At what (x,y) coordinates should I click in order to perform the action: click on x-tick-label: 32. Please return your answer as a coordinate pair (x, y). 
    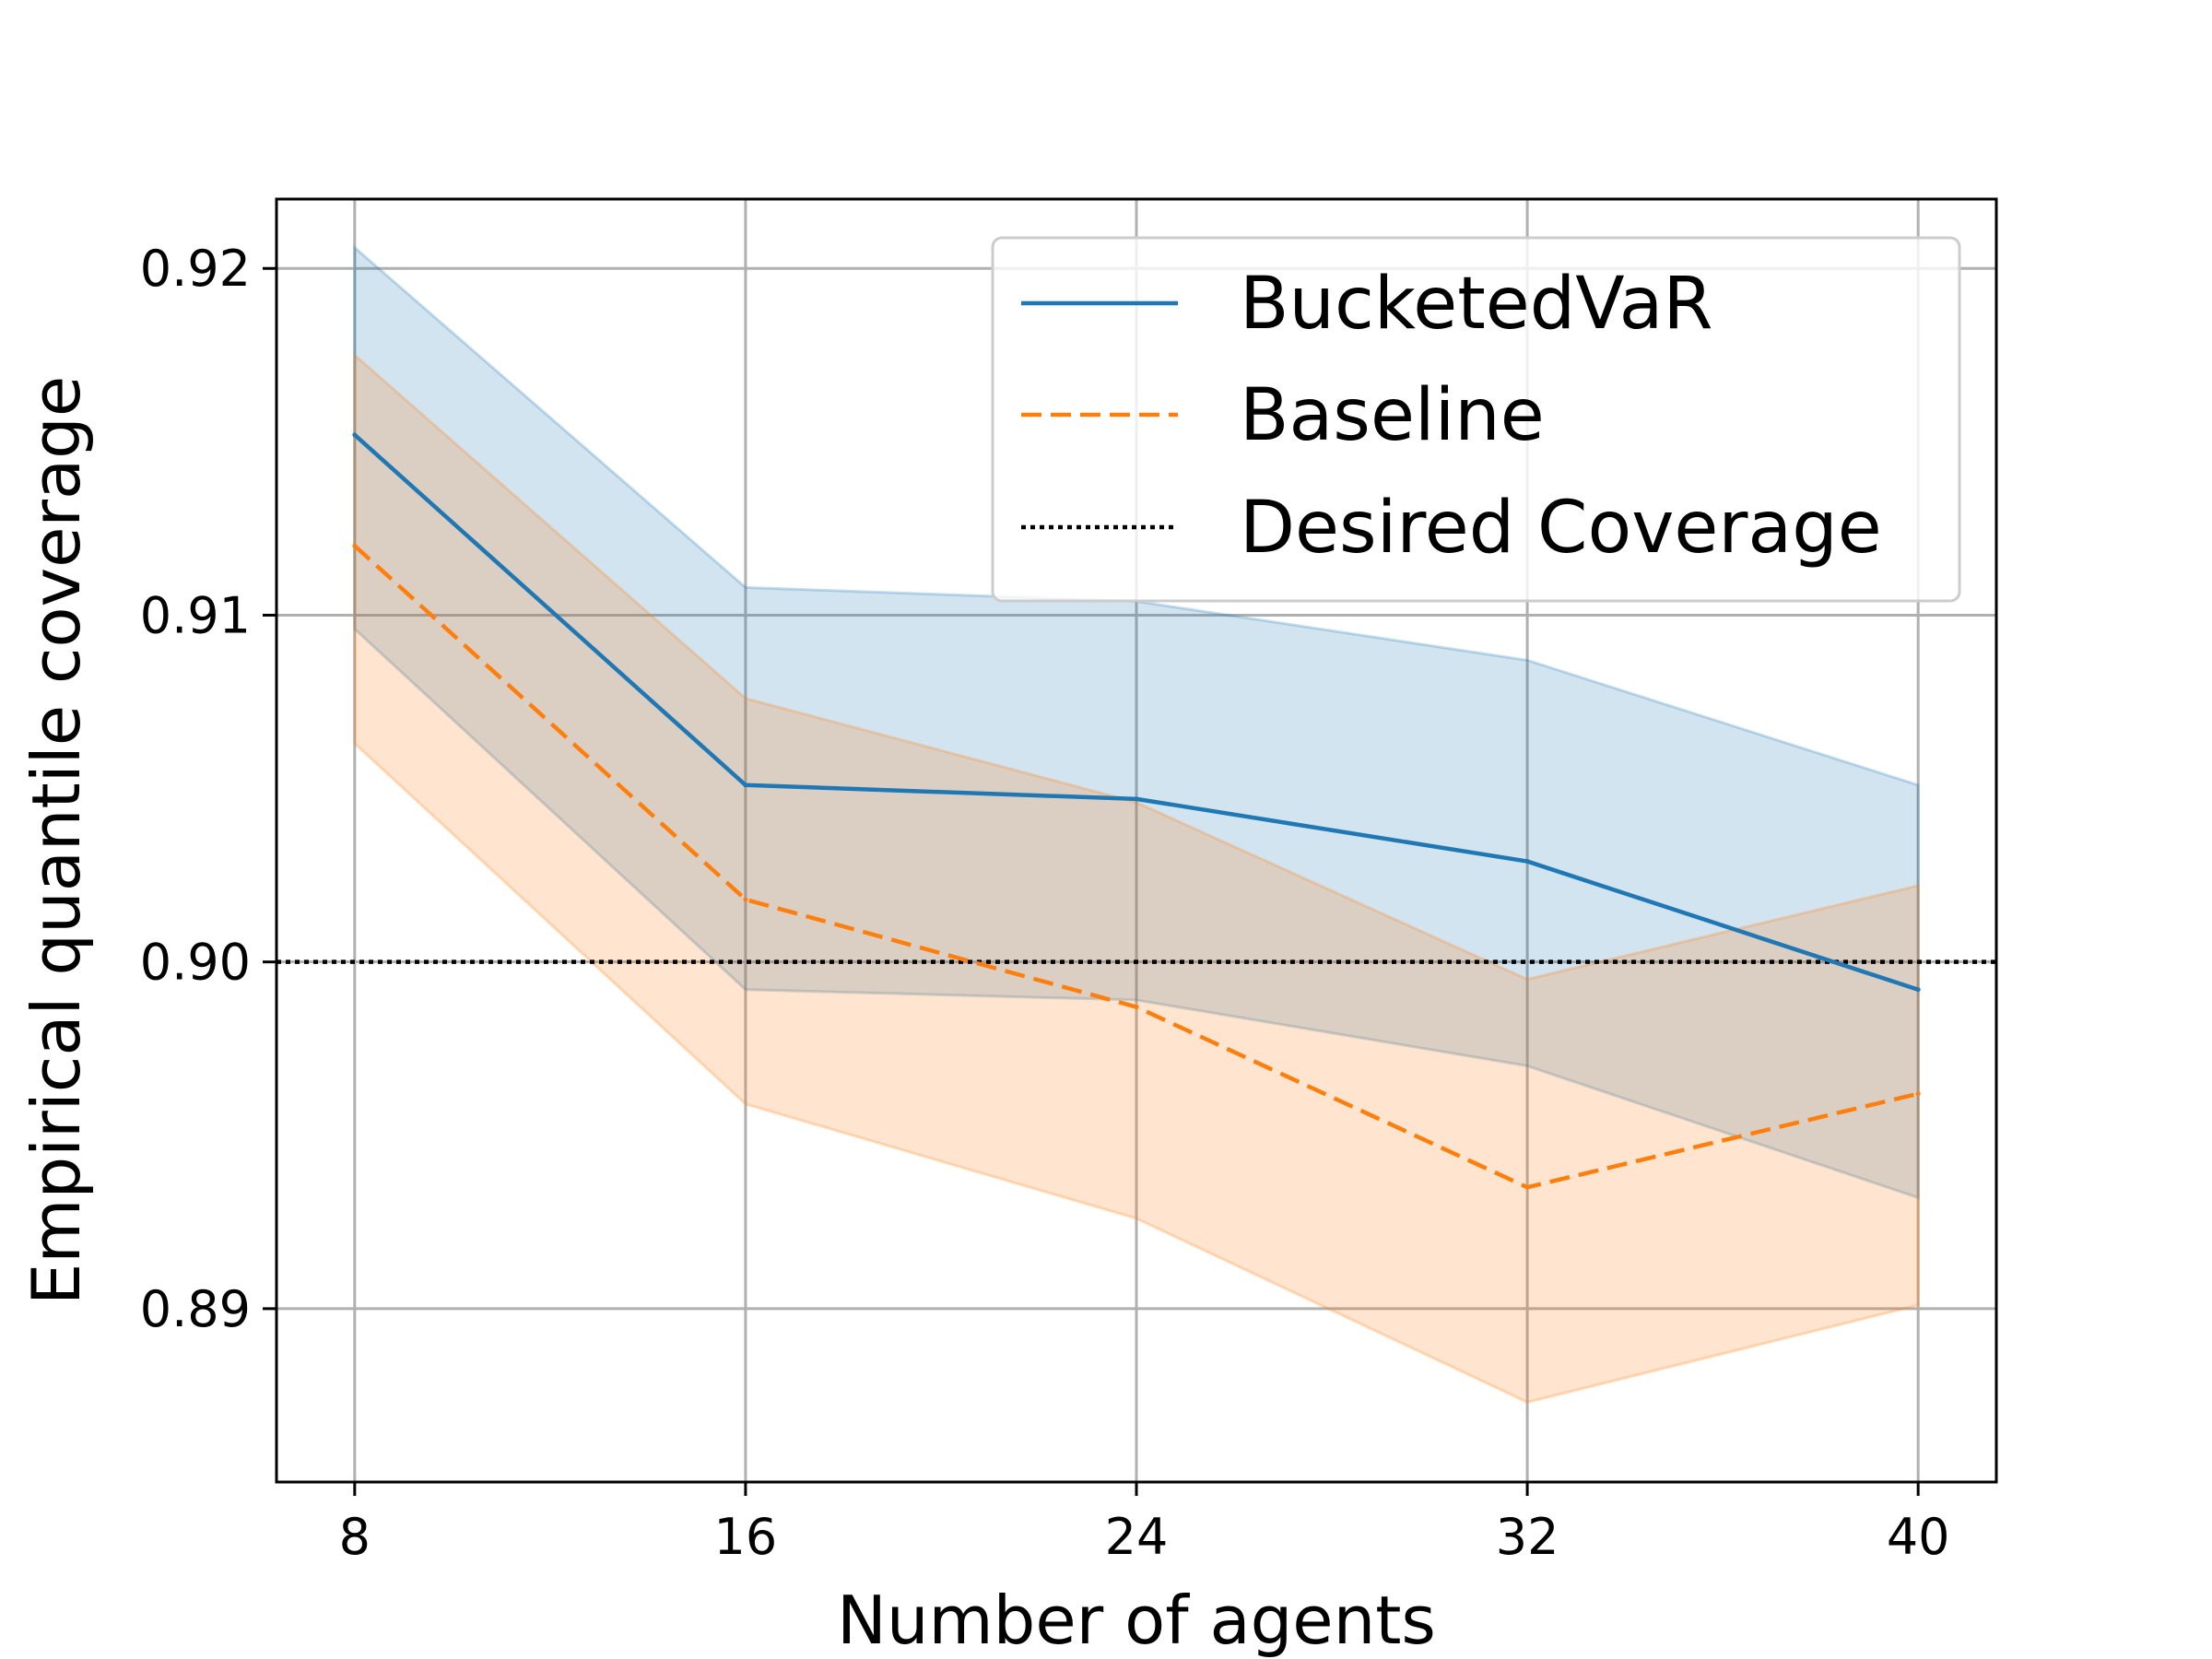
    Looking at the image, I should click on (1527, 1537).